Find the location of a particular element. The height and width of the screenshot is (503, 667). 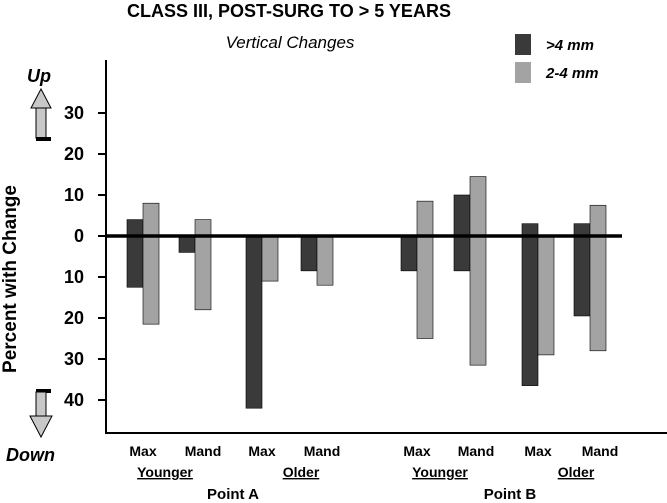

y-tick-label: 0 is located at coordinates (79, 236).